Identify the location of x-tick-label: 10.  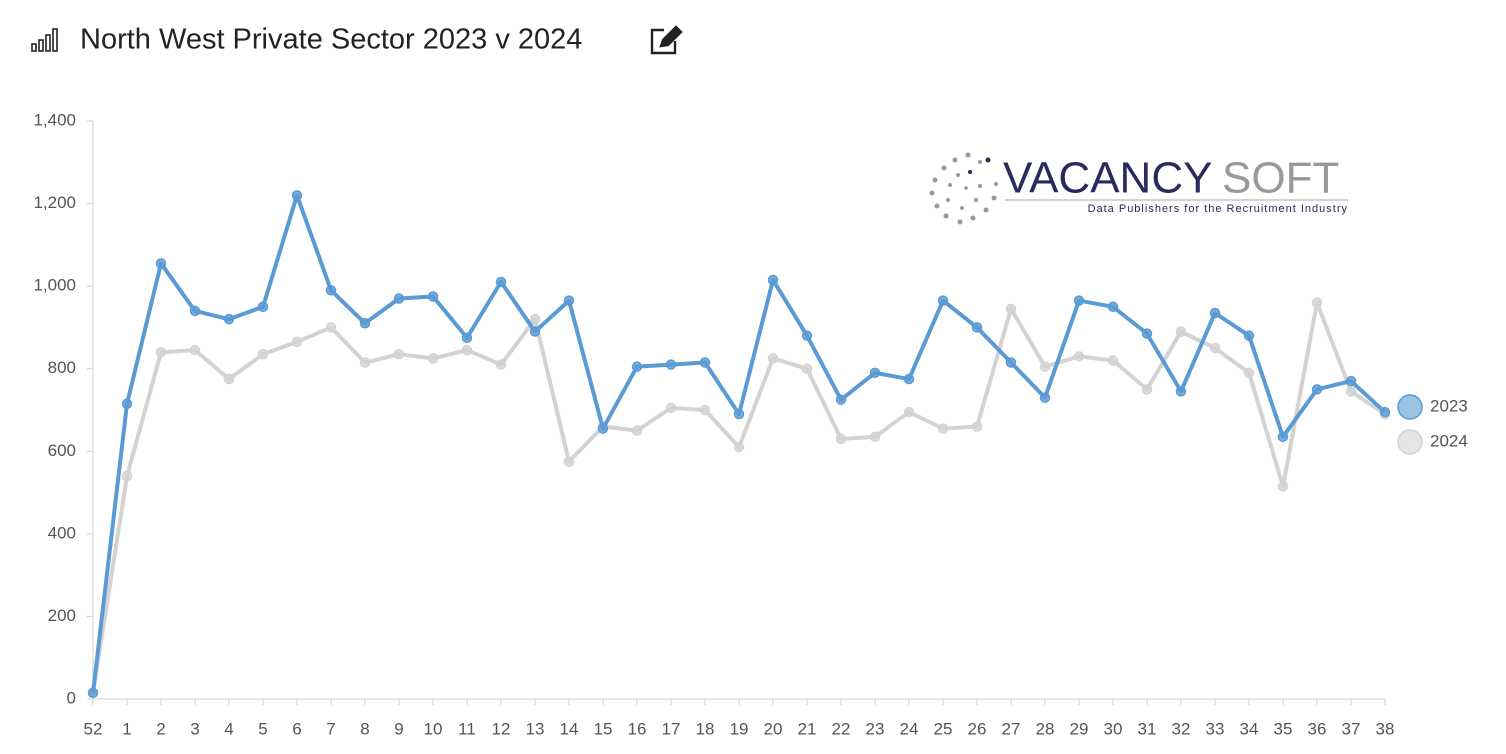
(433, 728).